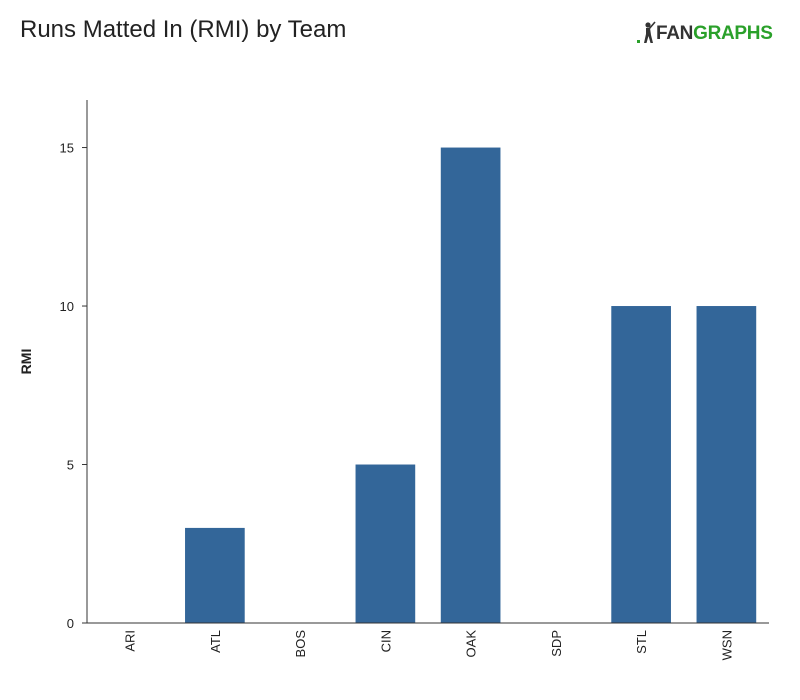 This screenshot has height=700, width=800. I want to click on batter-icon, so click(646, 32).